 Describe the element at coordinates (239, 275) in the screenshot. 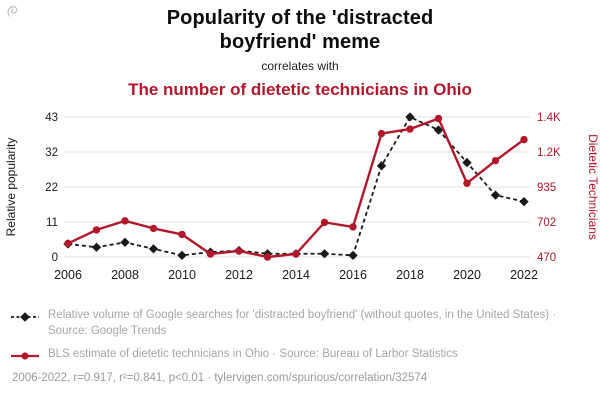

I see `svg-text: 2012` at that location.